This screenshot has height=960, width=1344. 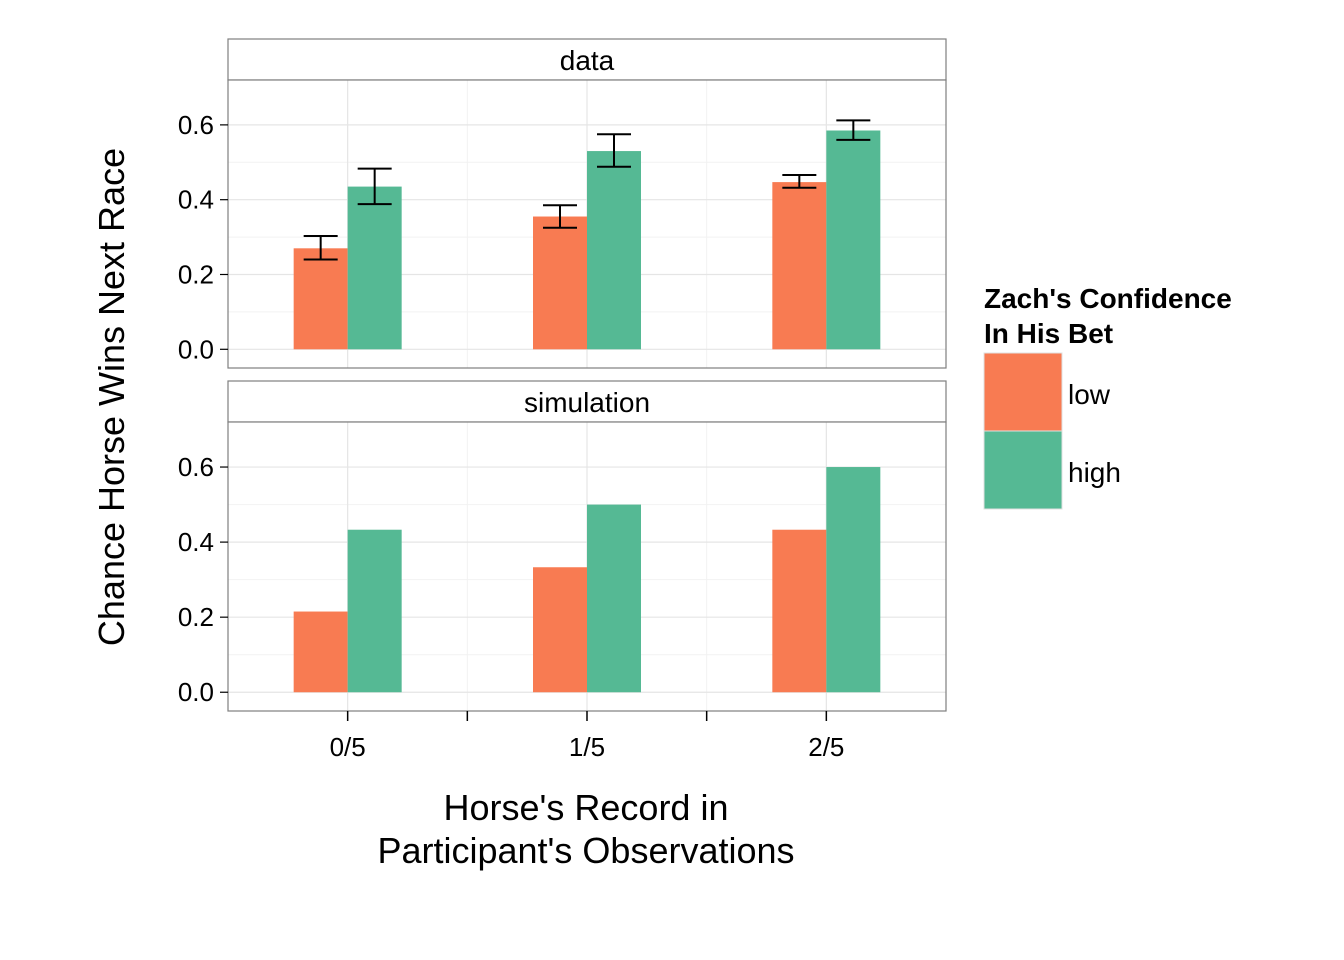 What do you see at coordinates (1023, 392) in the screenshot?
I see `legend-swatch-low` at bounding box center [1023, 392].